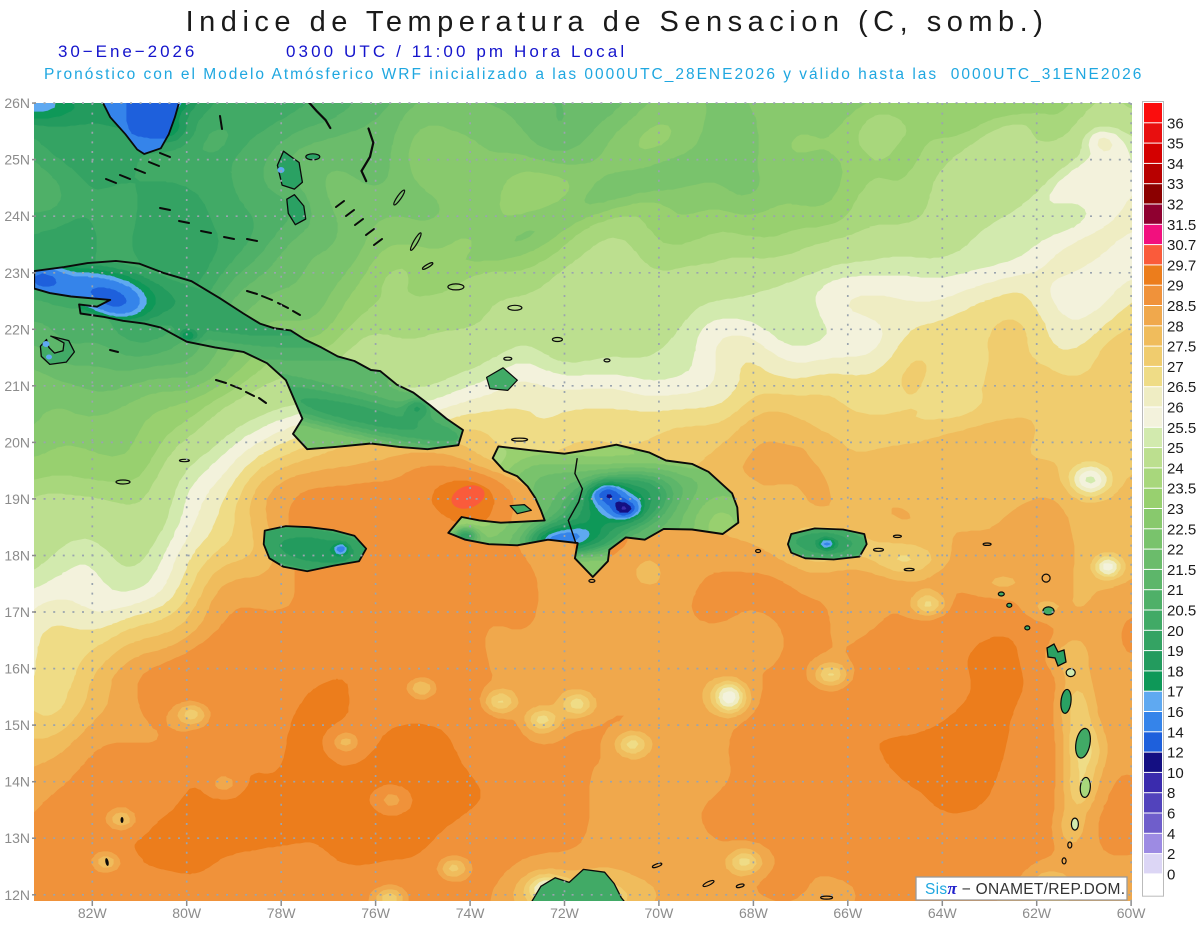 The image size is (1200, 932). Describe the element at coordinates (1175, 712) in the screenshot. I see `svg-text: 16` at that location.